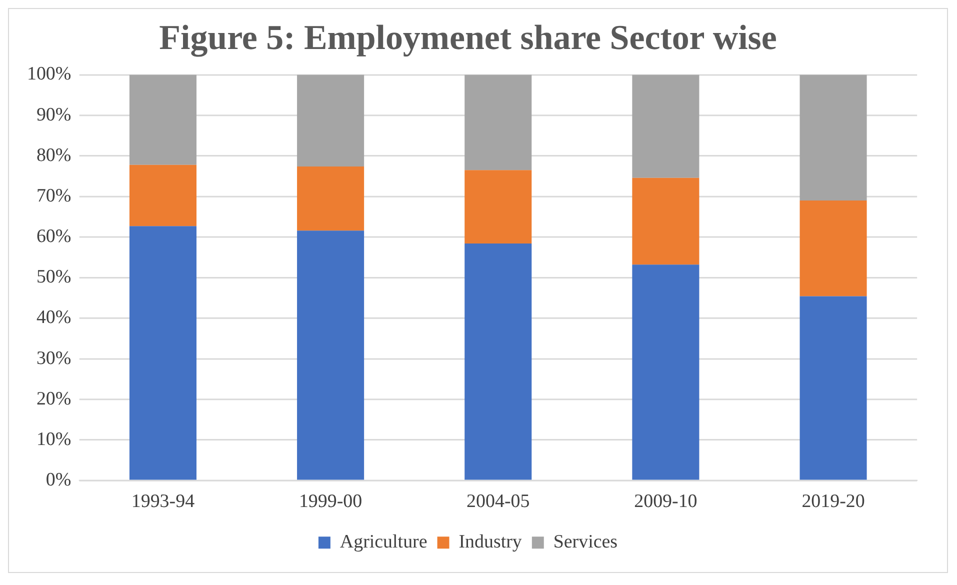  I want to click on x-tick-label: 2019-20, so click(833, 501).